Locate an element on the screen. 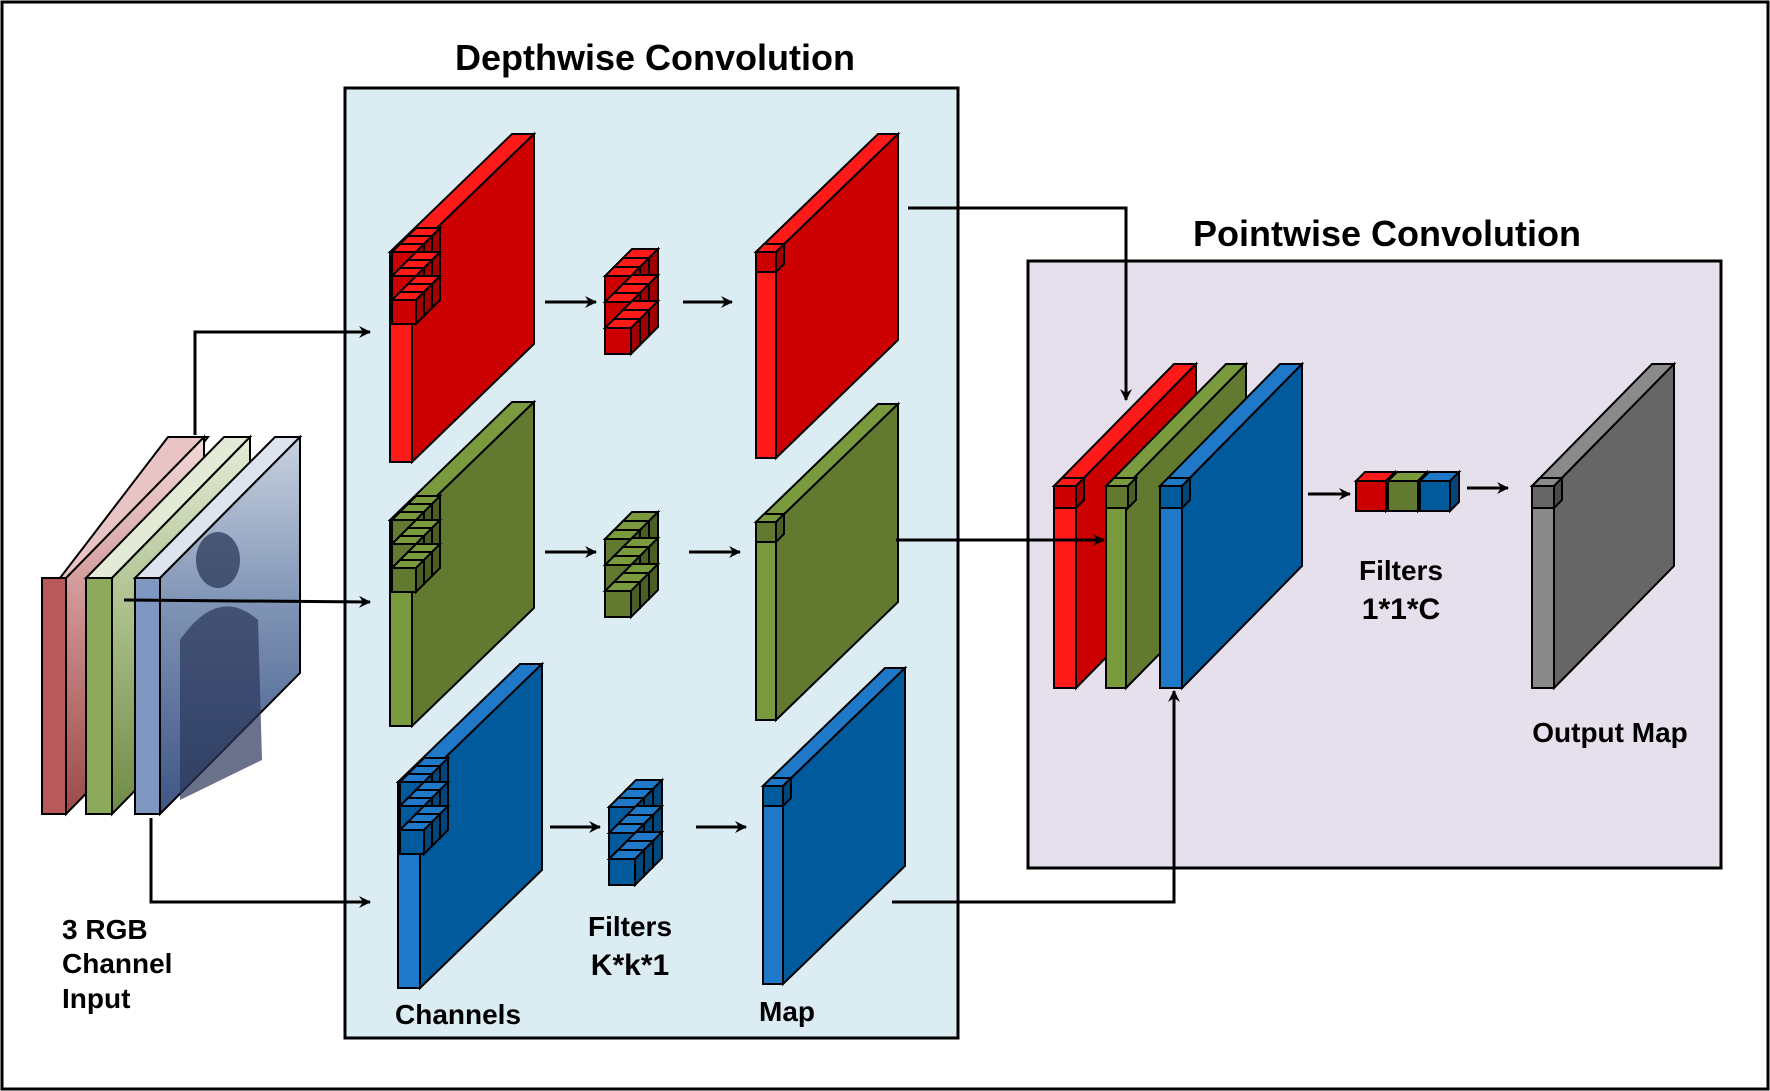  filter-blue is located at coordinates (635, 832).